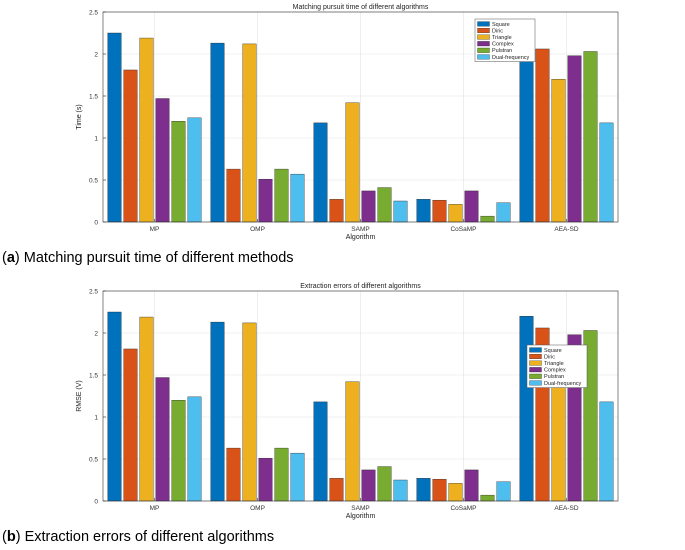  Describe the element at coordinates (336, 490) in the screenshot. I see `bar-diric-samp` at that location.